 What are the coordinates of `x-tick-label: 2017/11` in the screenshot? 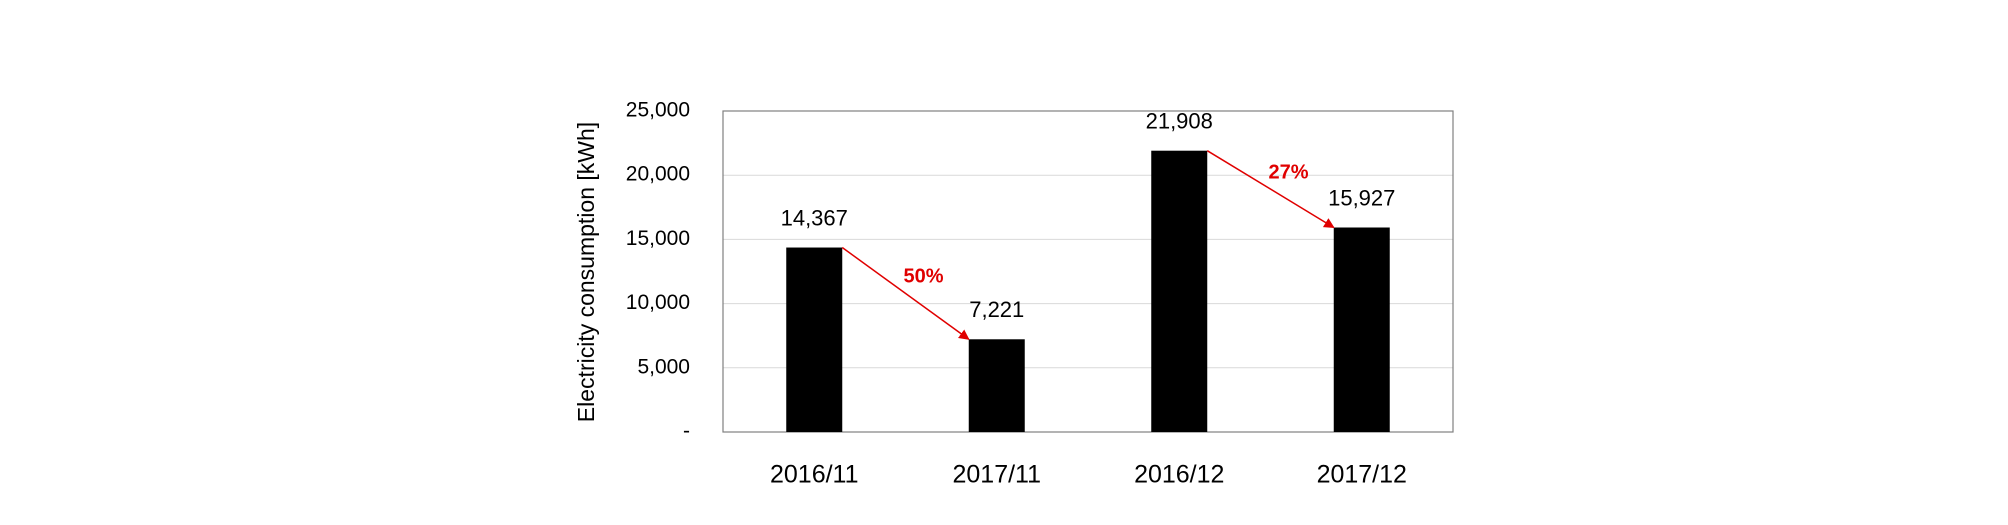 It's located at (996, 475).